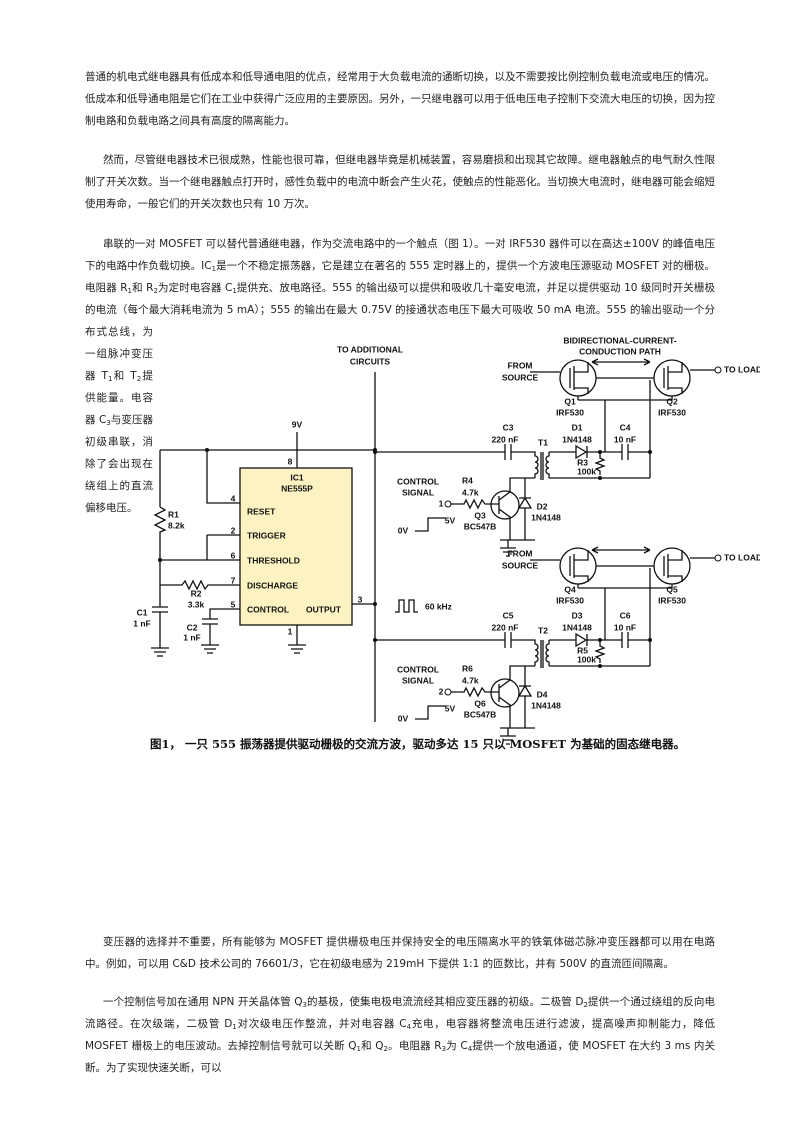 The width and height of the screenshot is (800, 1132). What do you see at coordinates (480, 703) in the screenshot?
I see `circuit-label: Q6` at bounding box center [480, 703].